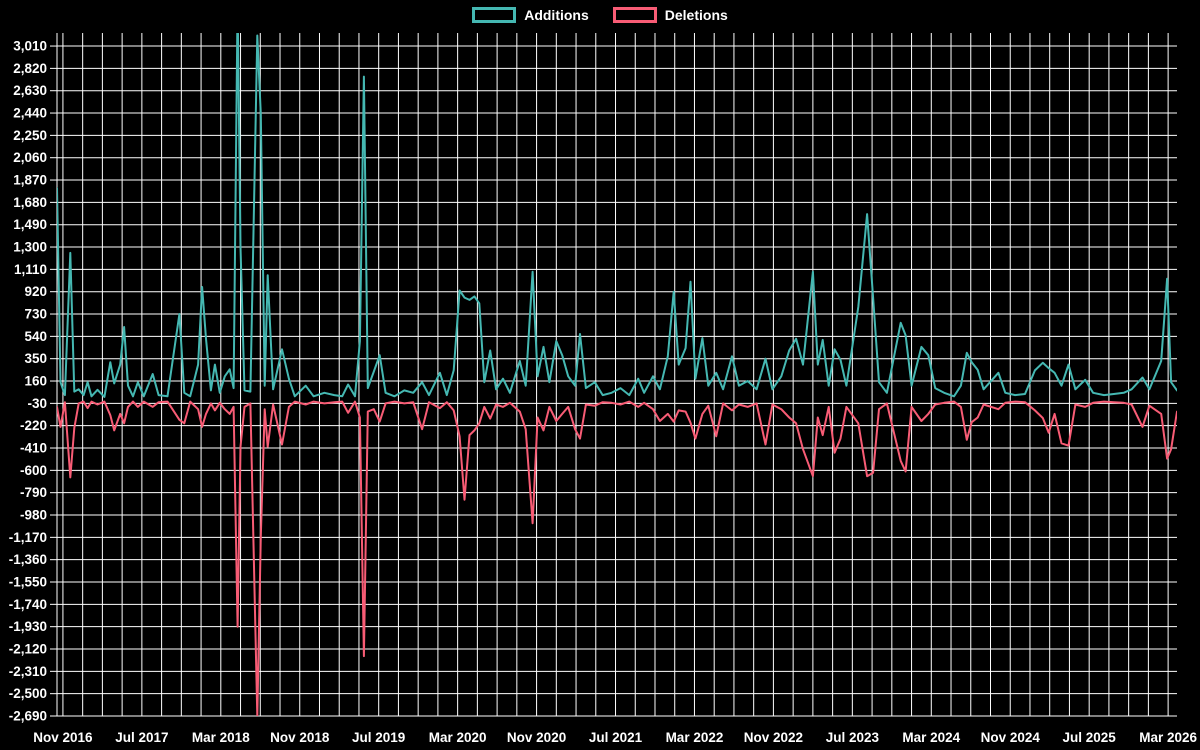 This screenshot has height=750, width=1200. I want to click on svg-text: 3,010, so click(30, 46).